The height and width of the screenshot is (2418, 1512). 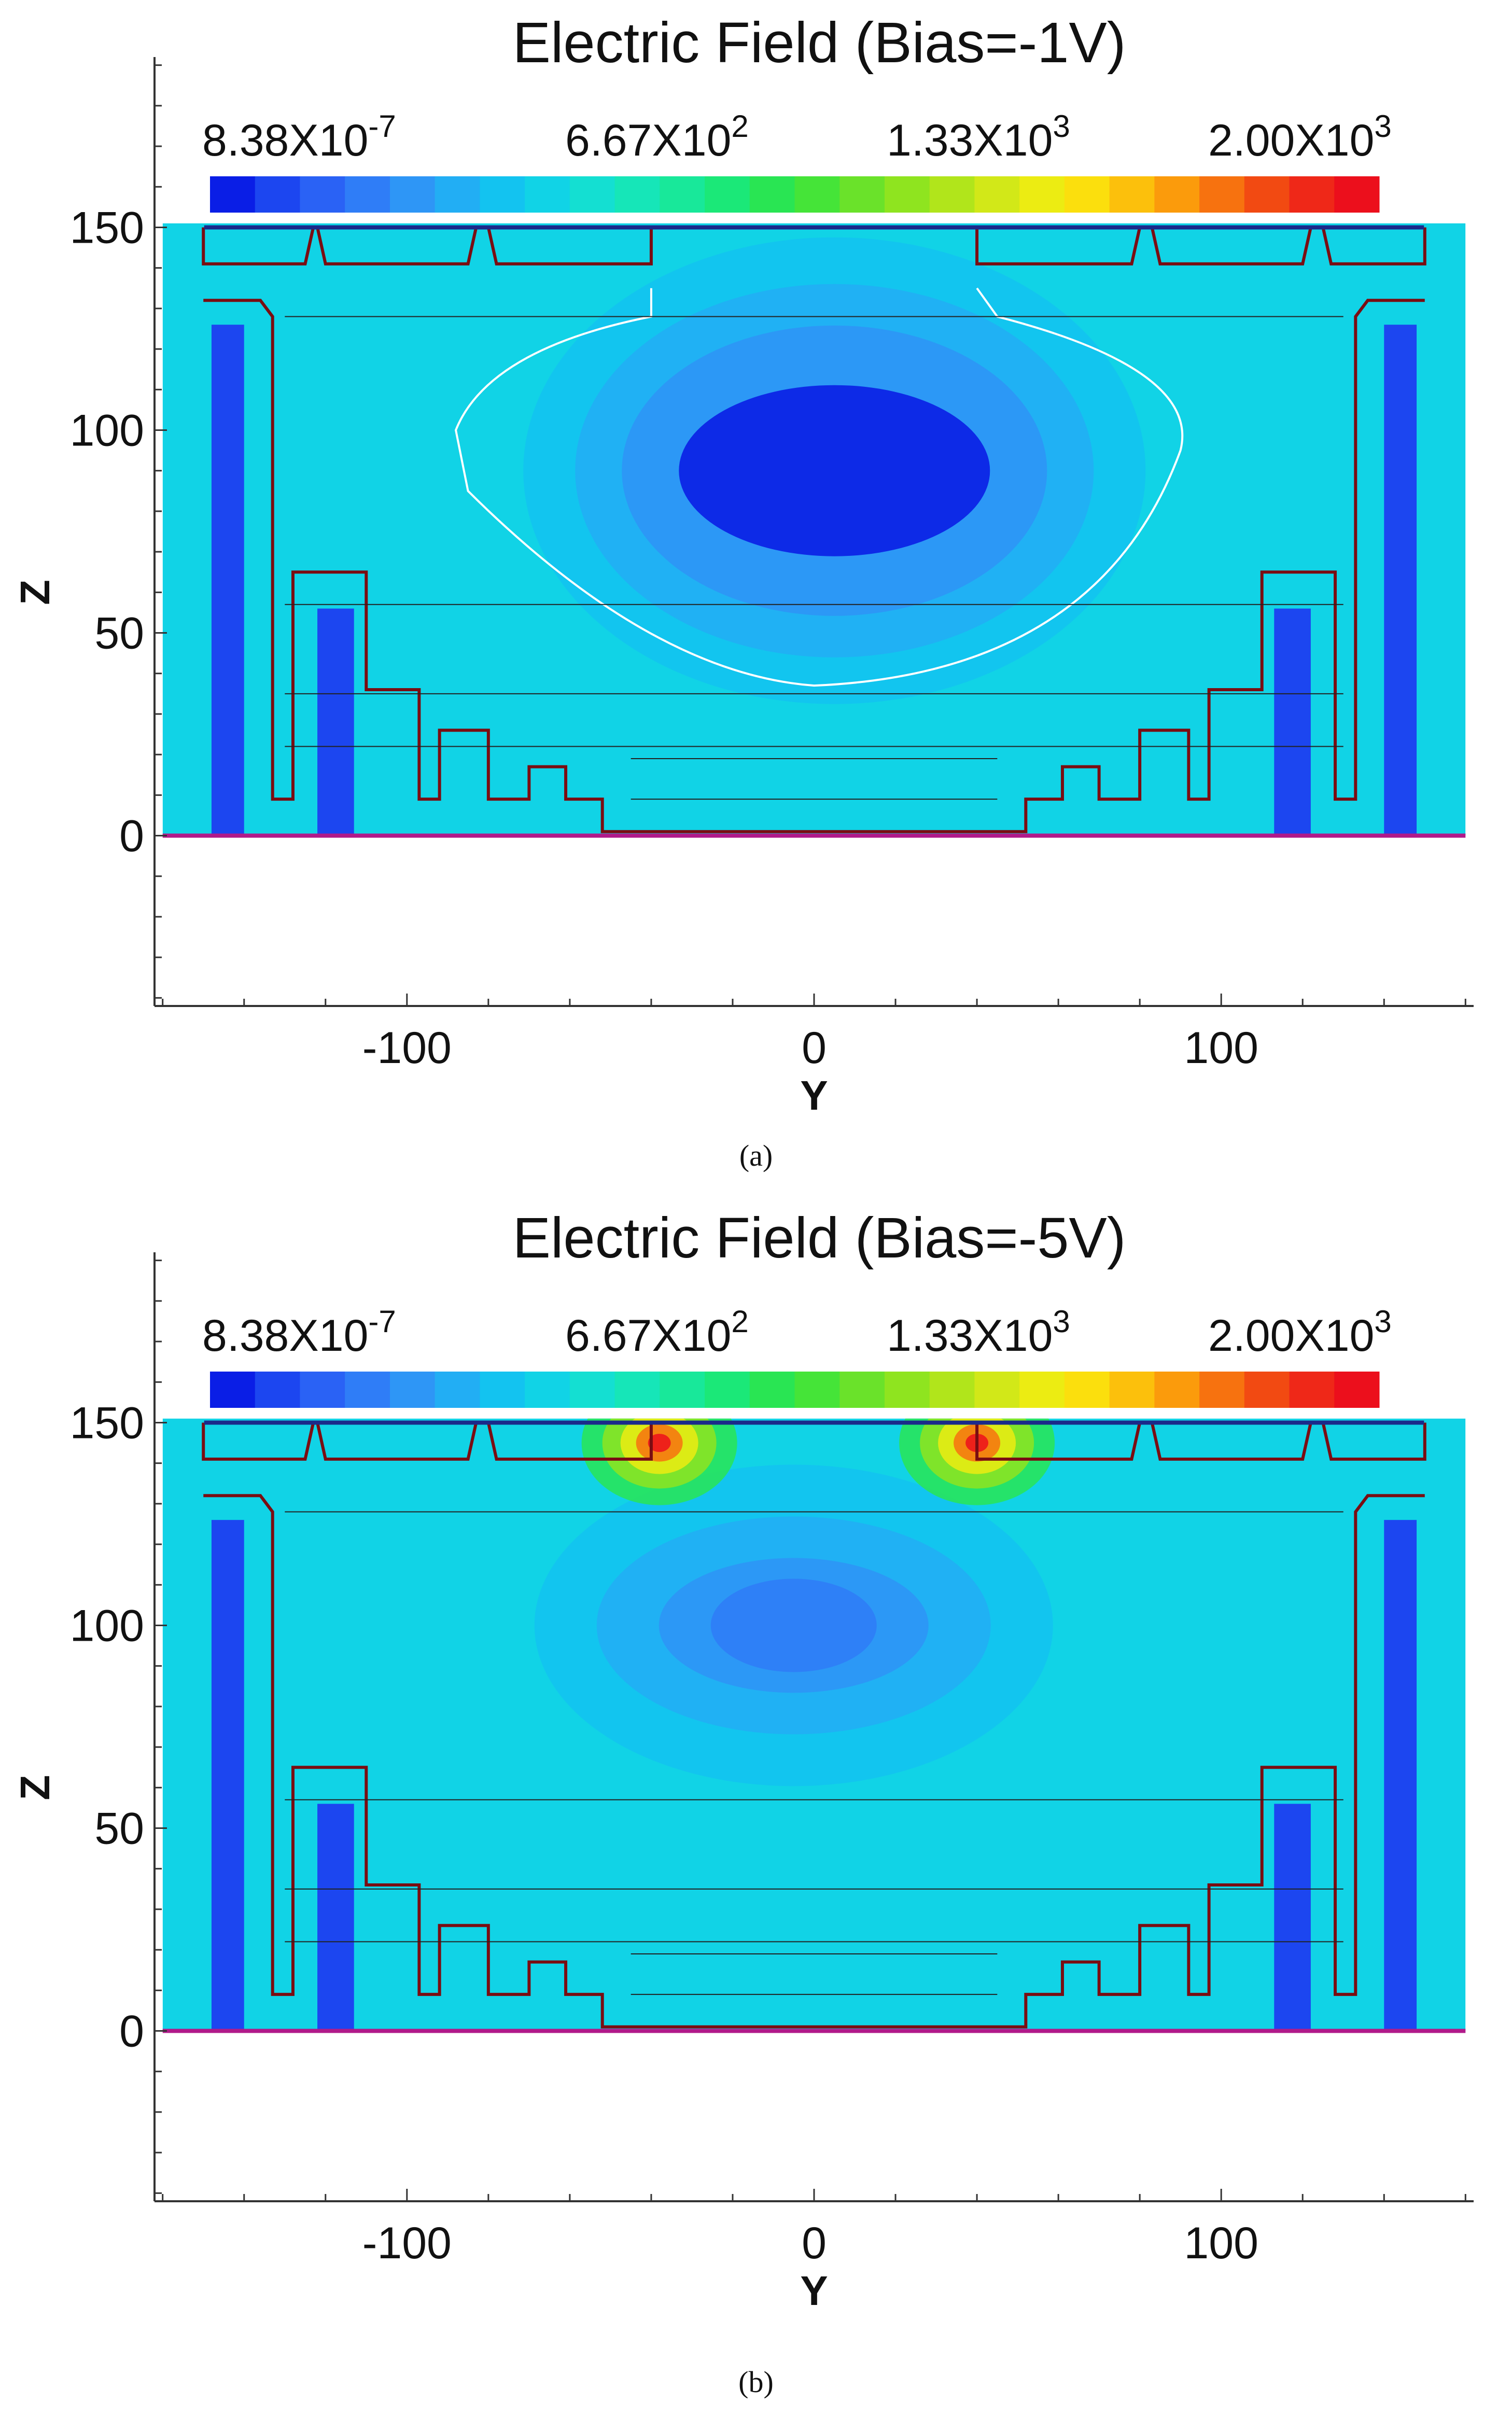 What do you see at coordinates (756, 2382) in the screenshot?
I see `caption-b: (b)` at bounding box center [756, 2382].